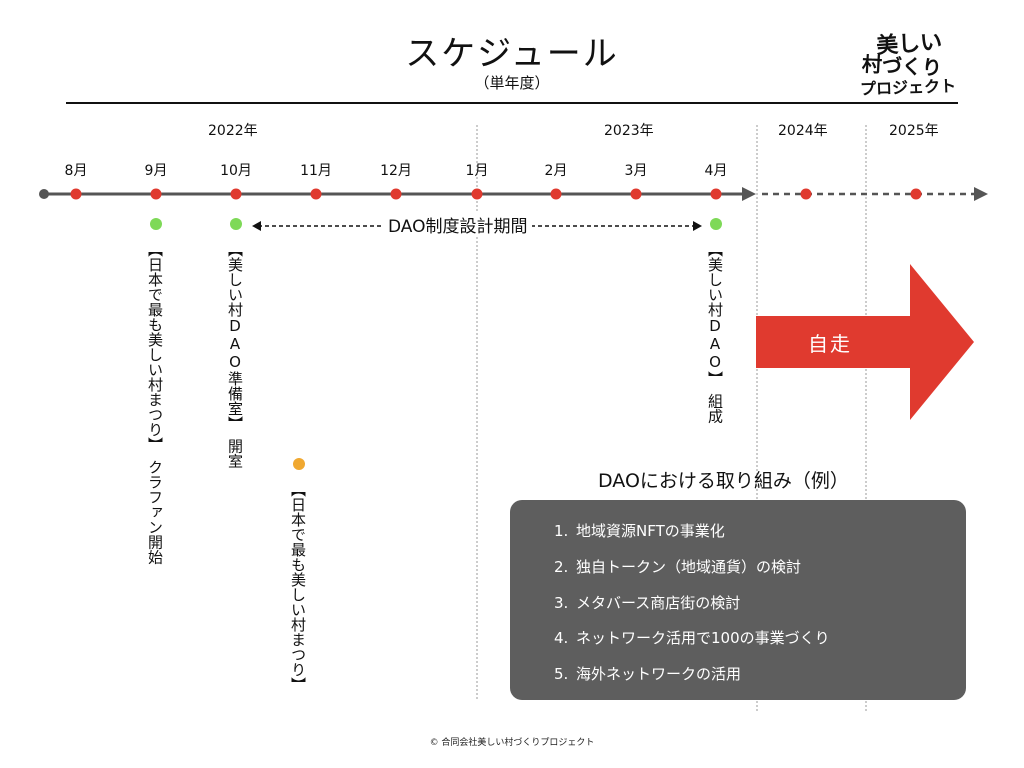  What do you see at coordinates (914, 131) in the screenshot?
I see `year-label: 2025年` at bounding box center [914, 131].